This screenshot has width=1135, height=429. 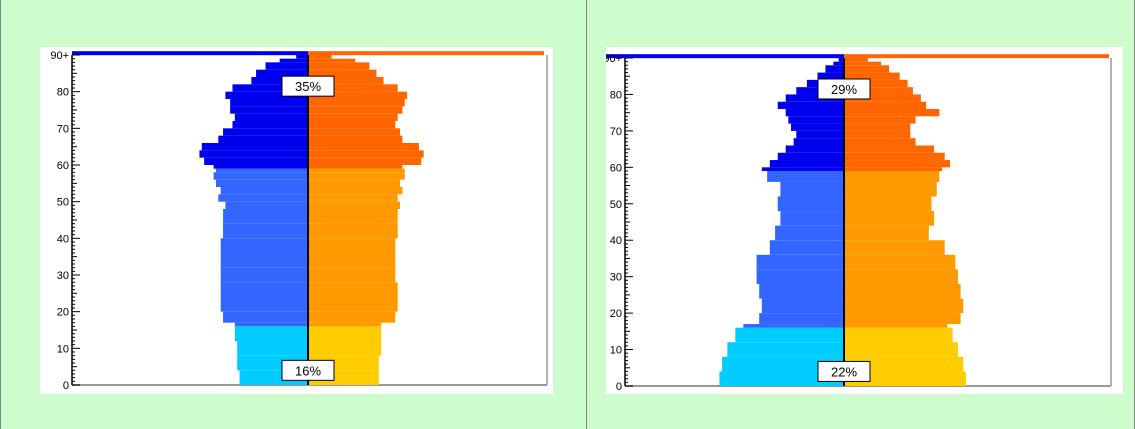 What do you see at coordinates (616, 132) in the screenshot?
I see `y-tick-label: 70` at bounding box center [616, 132].